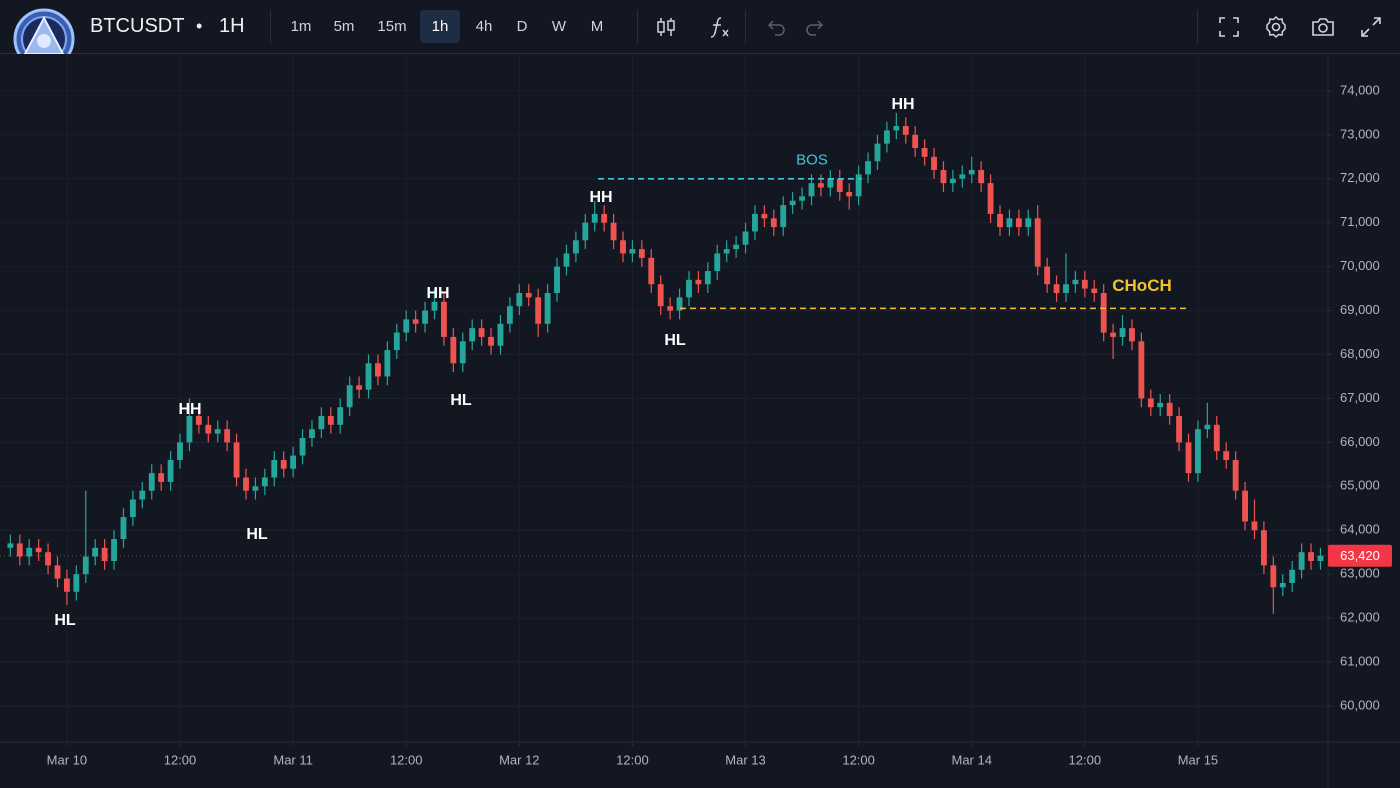 This screenshot has height=788, width=1400. Describe the element at coordinates (597, 26) in the screenshot. I see `timeframe-button: M` at that location.